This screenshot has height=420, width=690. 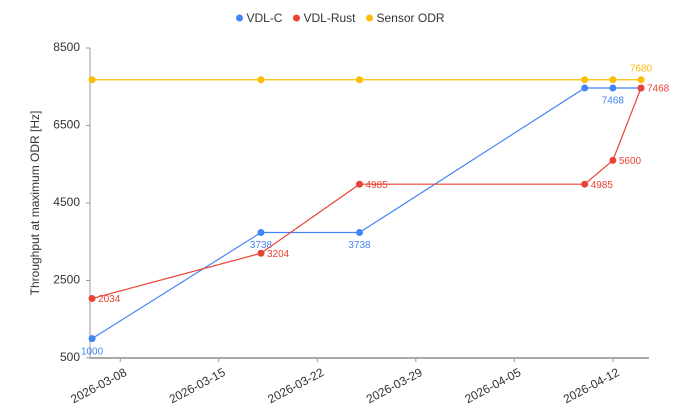 I want to click on data-label: 2034, so click(x=109, y=299).